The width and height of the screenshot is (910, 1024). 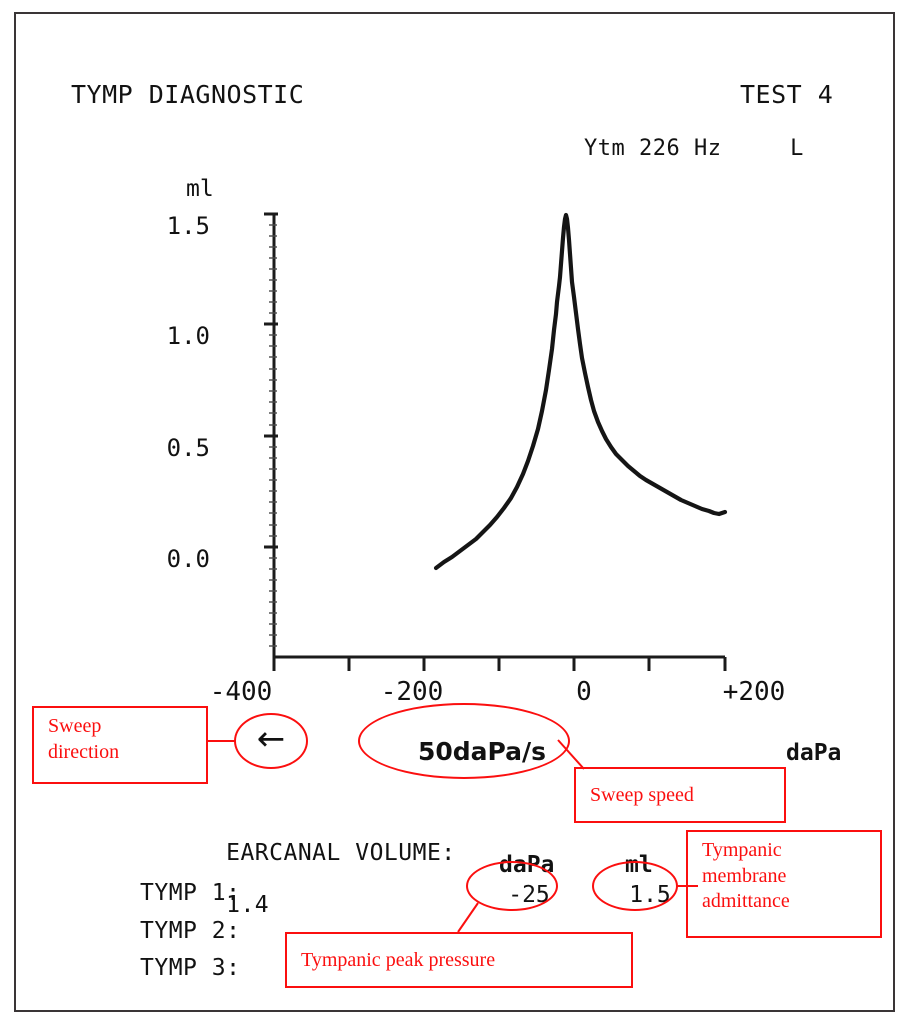 What do you see at coordinates (248, 905) in the screenshot?
I see `earcanal-volume-value: 1.4` at bounding box center [248, 905].